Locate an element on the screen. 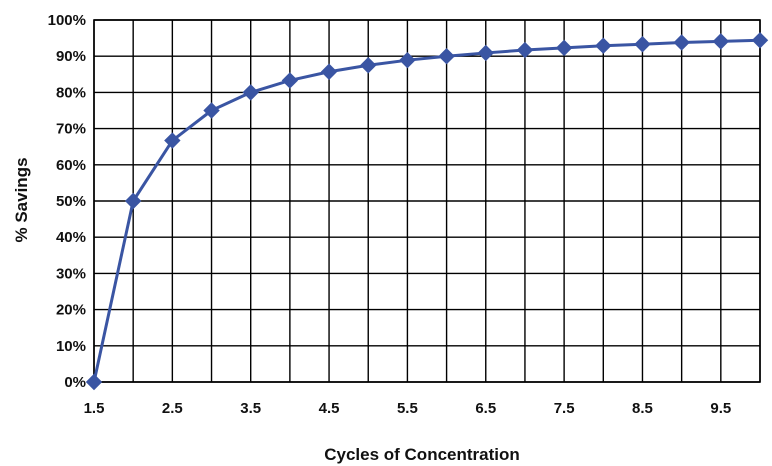 Image resolution: width=772 pixels, height=466 pixels. y-axis-ticks: 0% 10% 20% 30% 40% 50% 60% 70% 80% 90% 100% is located at coordinates (67, 201).